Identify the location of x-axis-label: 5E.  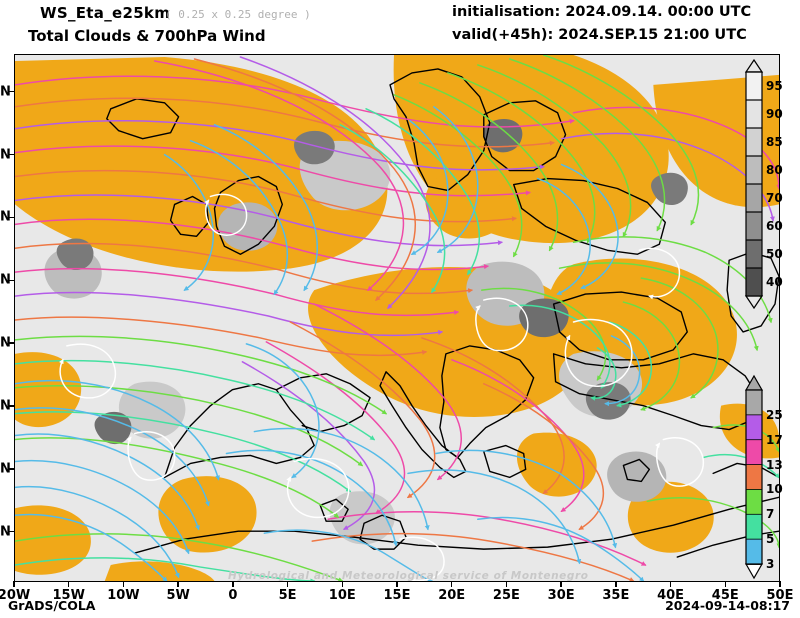
(287, 595).